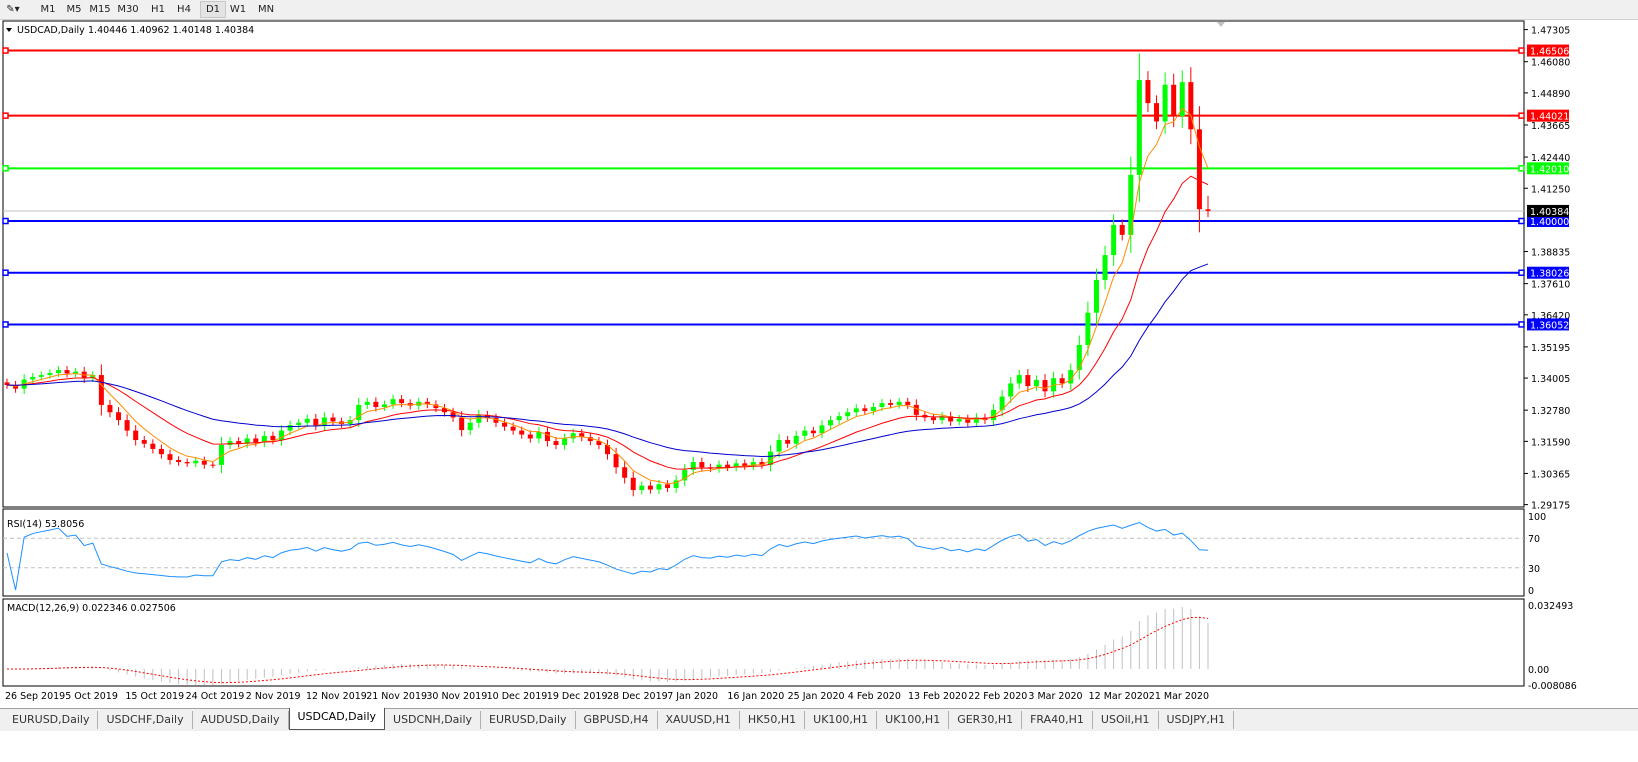  What do you see at coordinates (337, 719) in the screenshot?
I see `chart-tab: USDCAD,Daily` at bounding box center [337, 719].